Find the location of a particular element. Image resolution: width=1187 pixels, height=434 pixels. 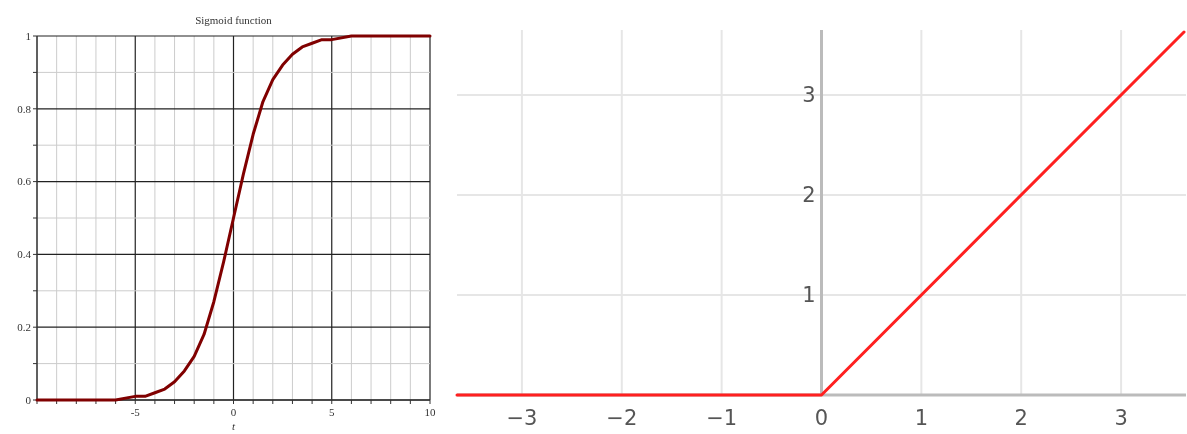

y-tick-label: 3 is located at coordinates (809, 95).